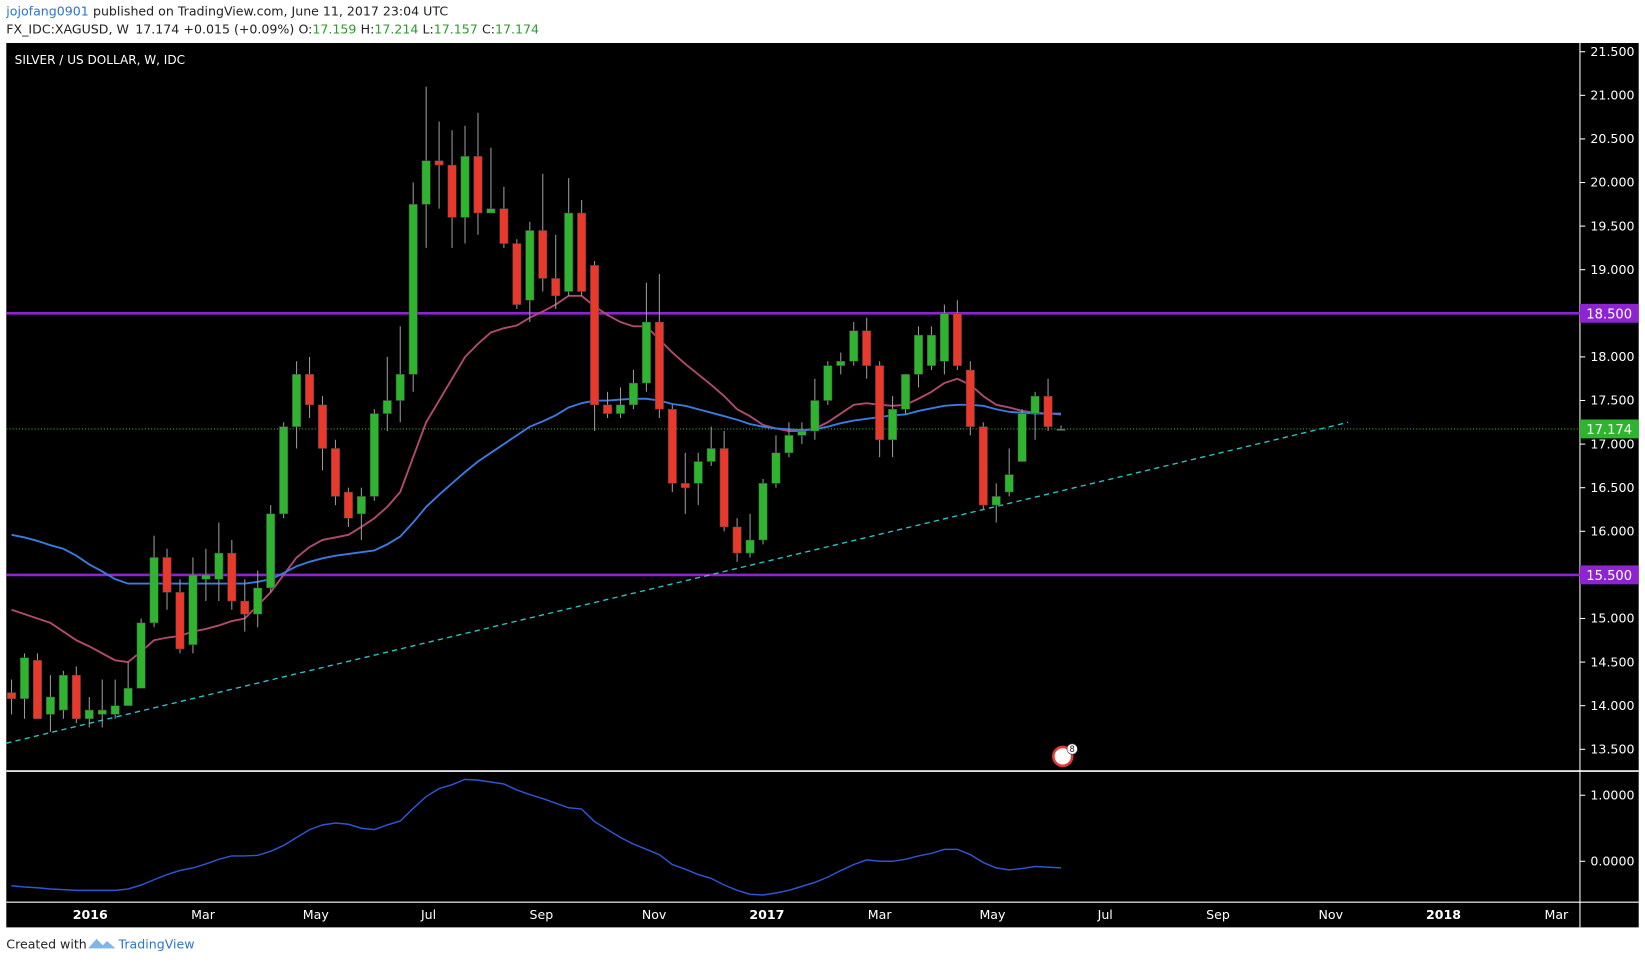 Image resolution: width=1645 pixels, height=962 pixels. I want to click on footer-brand: TradingView, so click(156, 943).